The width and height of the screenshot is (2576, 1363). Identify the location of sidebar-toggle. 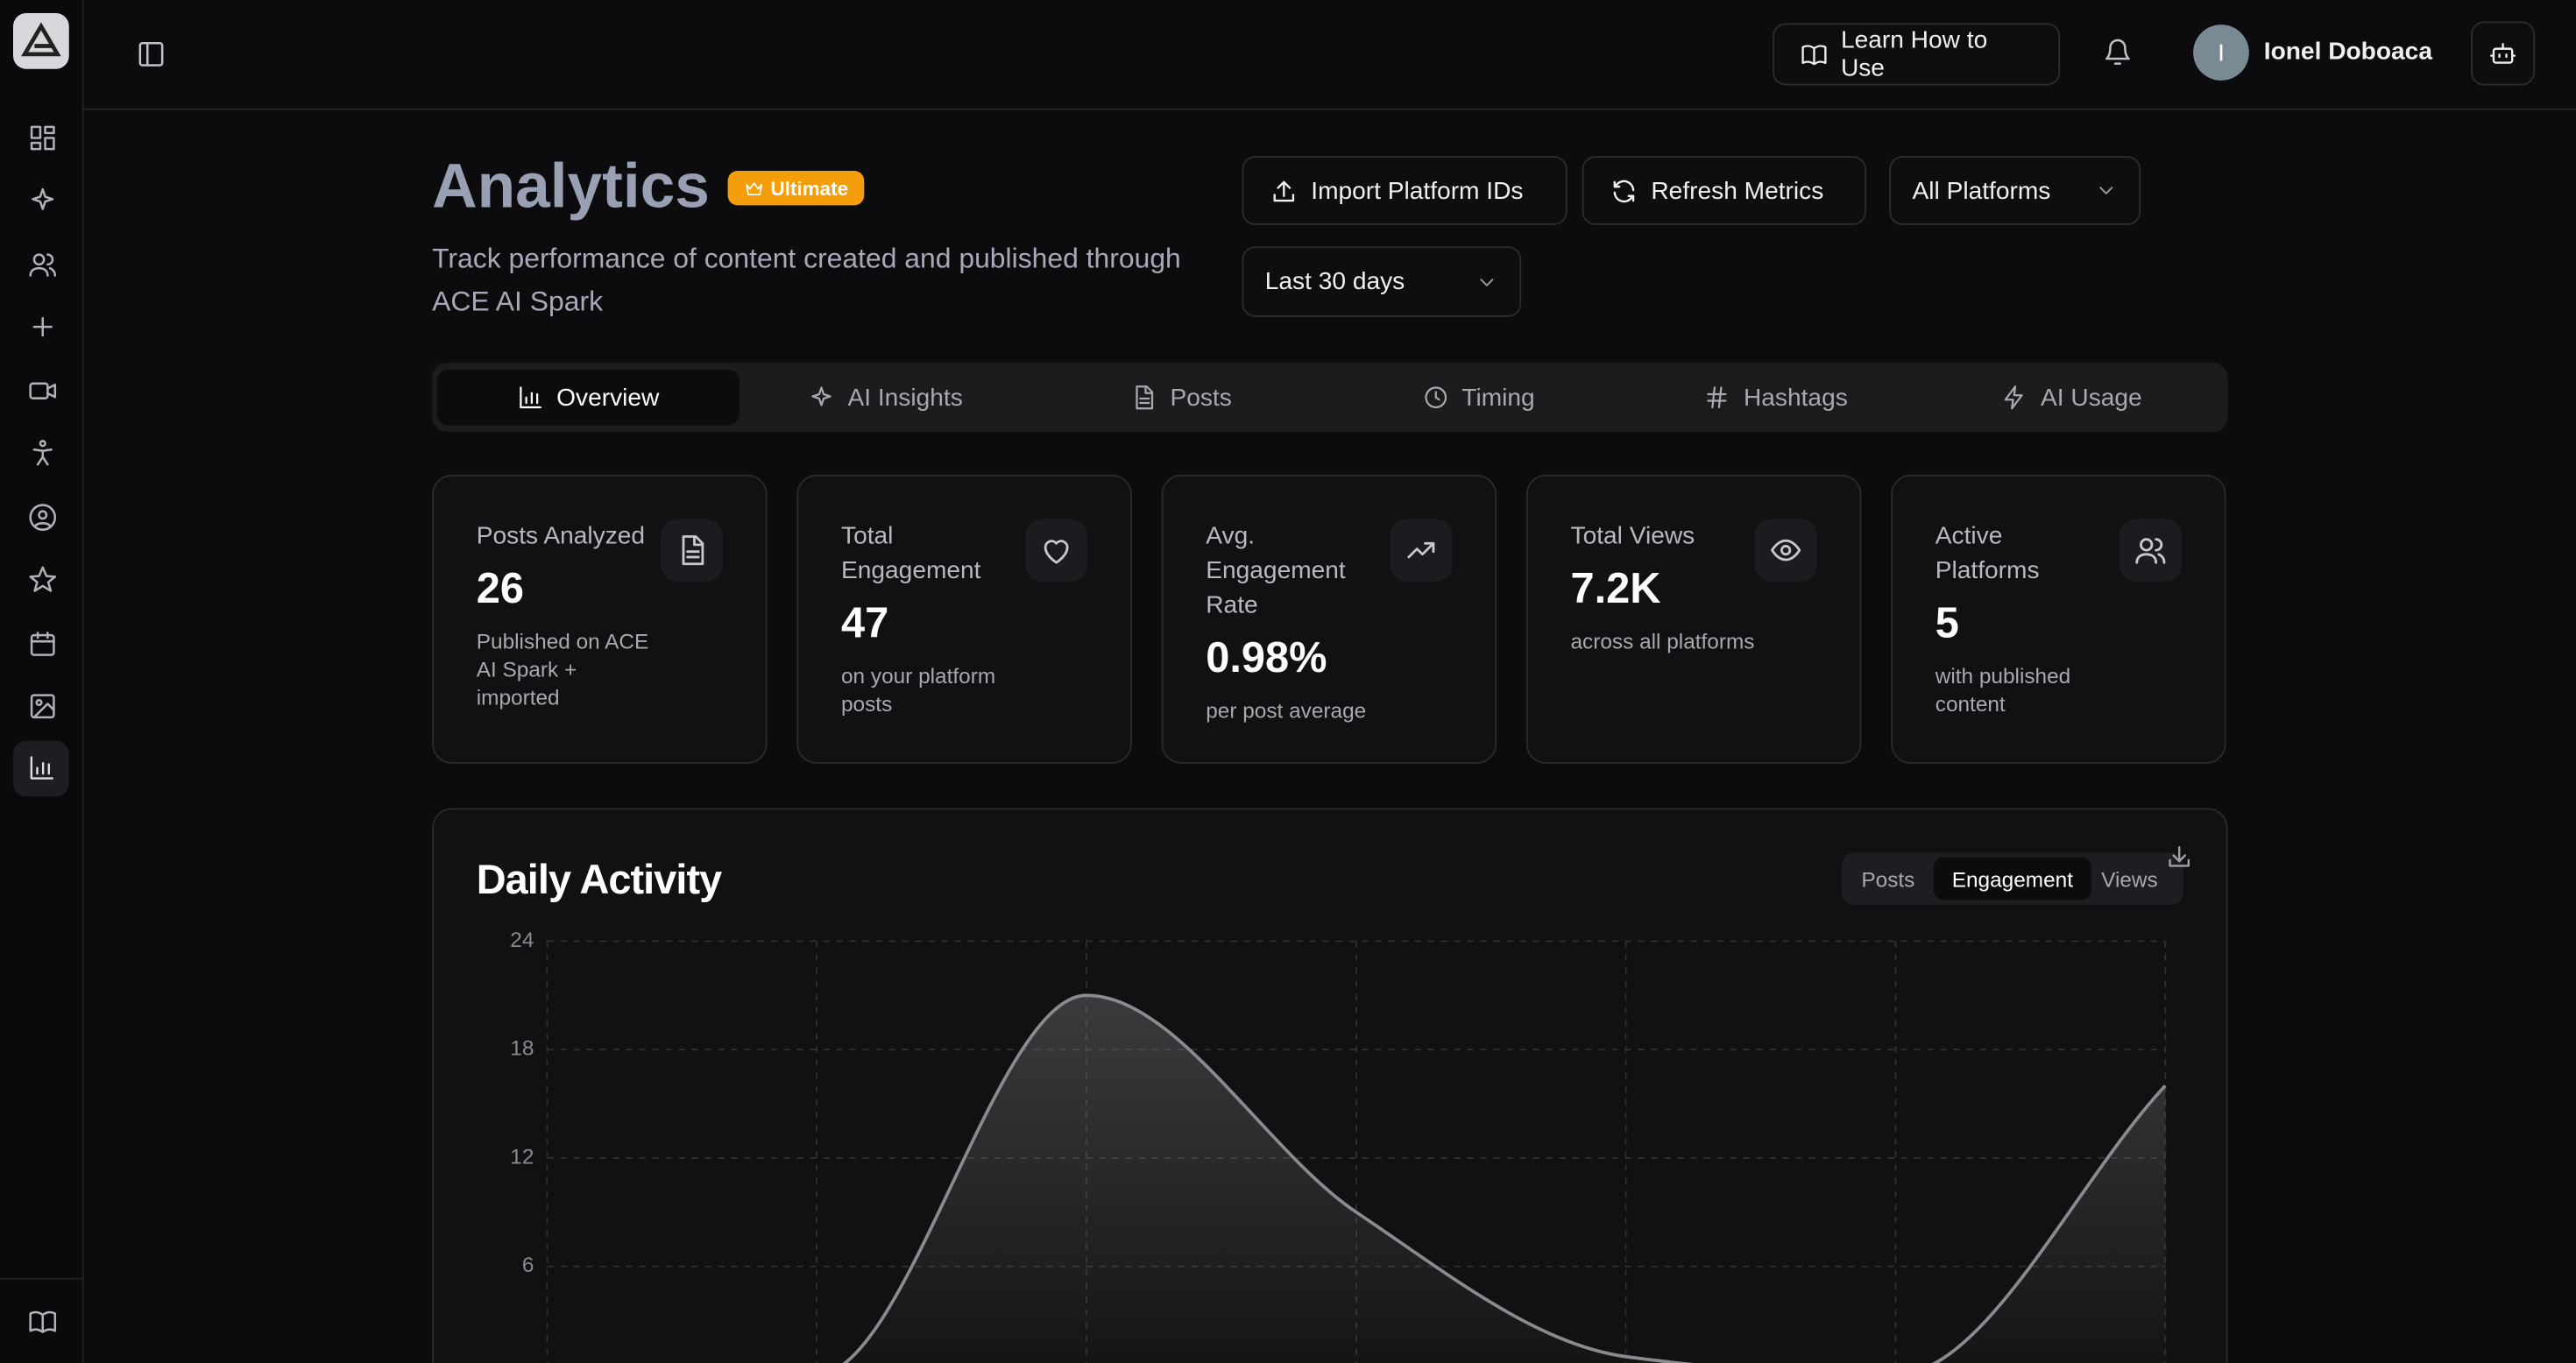
(151, 54).